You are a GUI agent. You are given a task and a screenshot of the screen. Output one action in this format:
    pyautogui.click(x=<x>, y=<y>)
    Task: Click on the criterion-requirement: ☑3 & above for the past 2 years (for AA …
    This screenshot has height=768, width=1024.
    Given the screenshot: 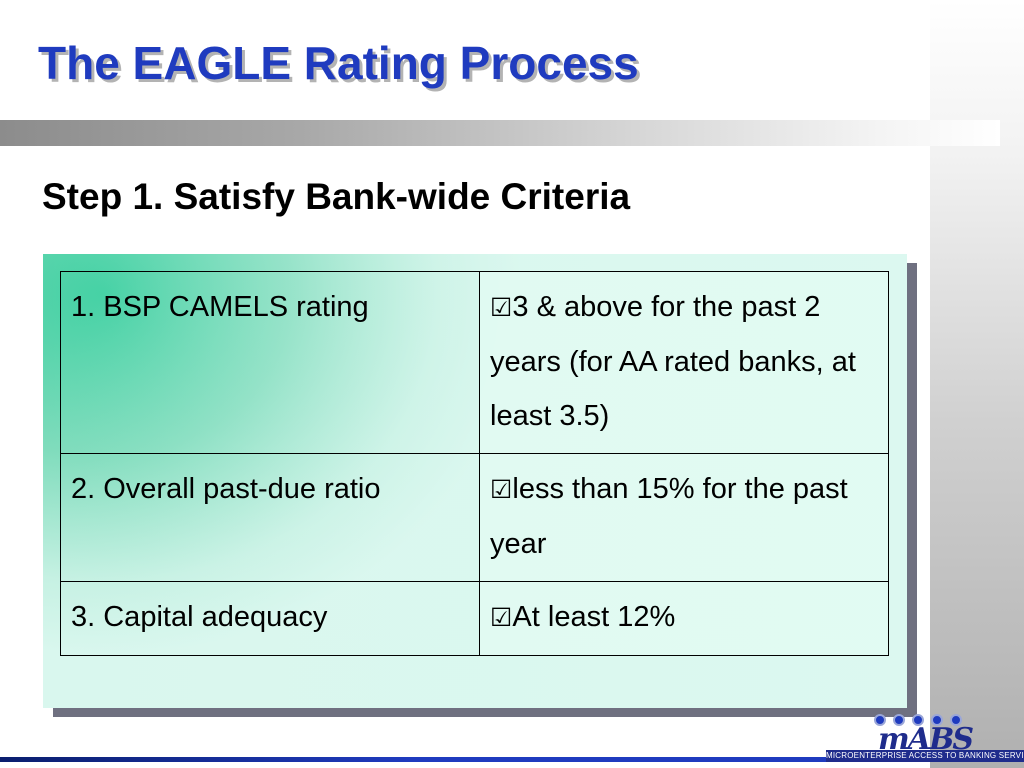 What is the action you would take?
    pyautogui.click(x=684, y=362)
    